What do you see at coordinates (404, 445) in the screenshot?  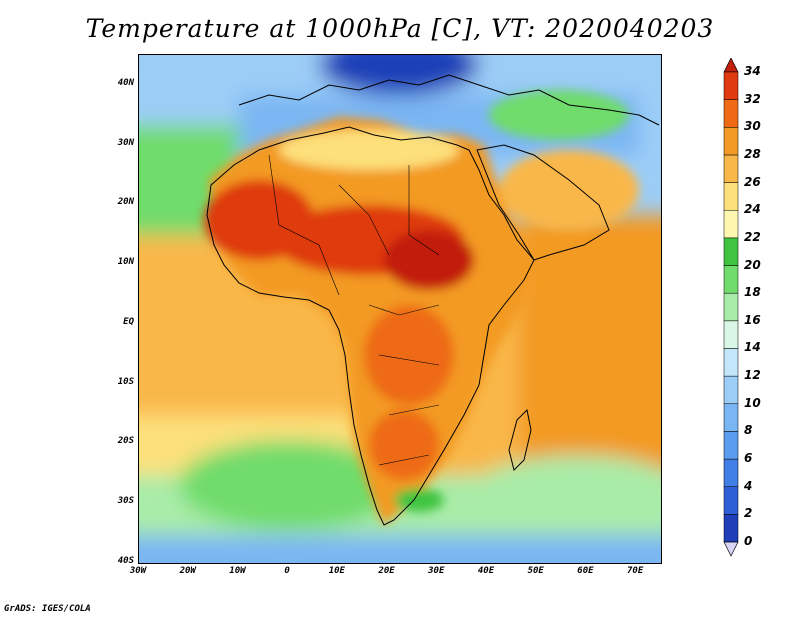 I see `south-interior-hot` at bounding box center [404, 445].